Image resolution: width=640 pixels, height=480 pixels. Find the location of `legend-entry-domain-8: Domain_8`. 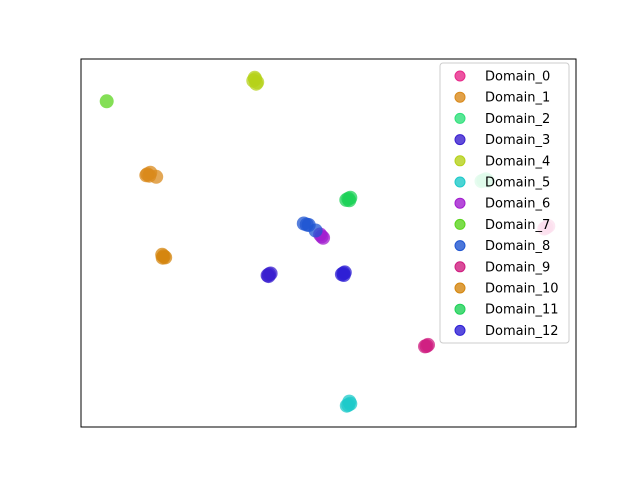

legend-entry-domain-8: Domain_8 is located at coordinates (502, 246).